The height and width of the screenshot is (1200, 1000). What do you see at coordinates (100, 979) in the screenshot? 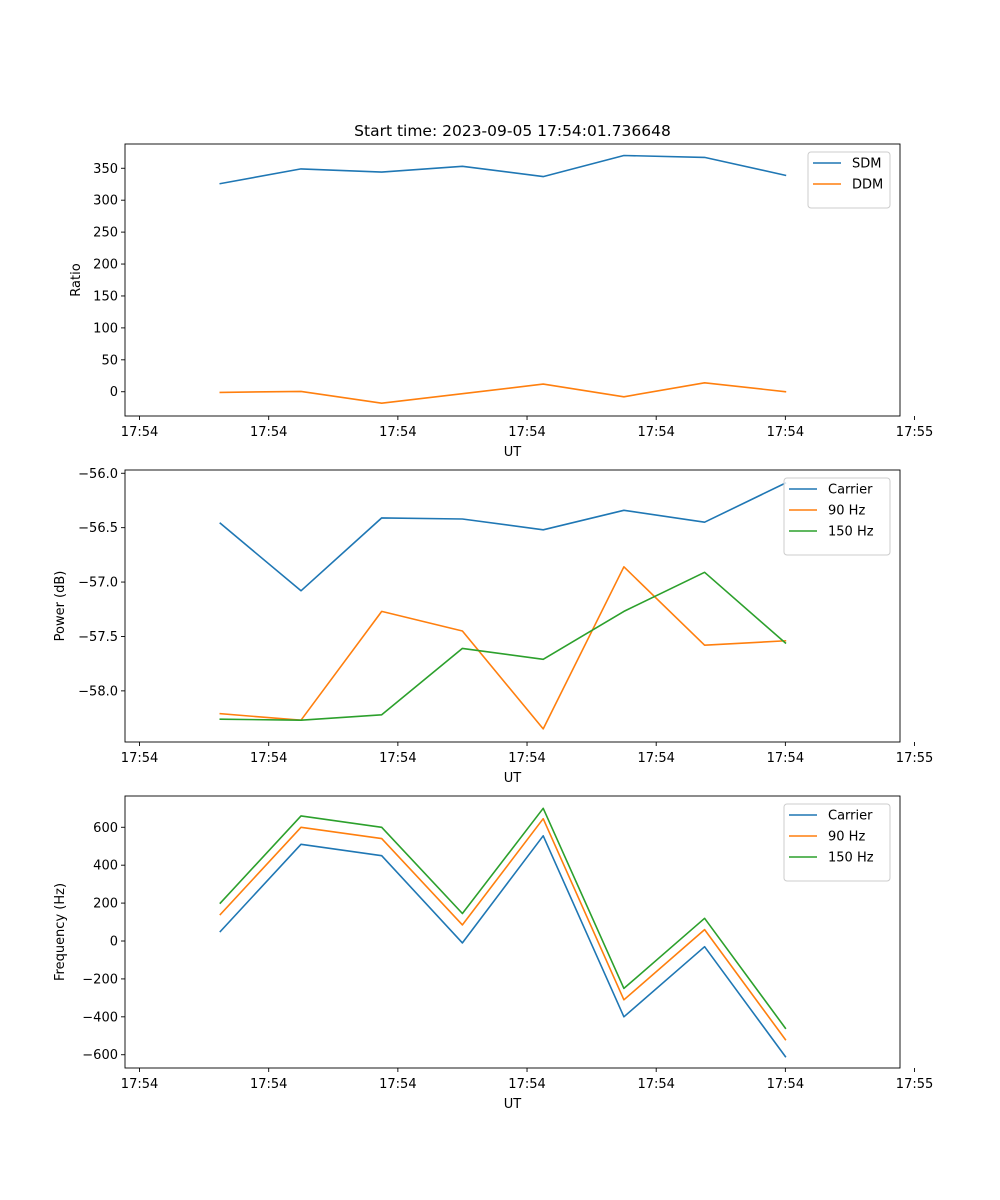
I see `y-tick-label: −200` at bounding box center [100, 979].